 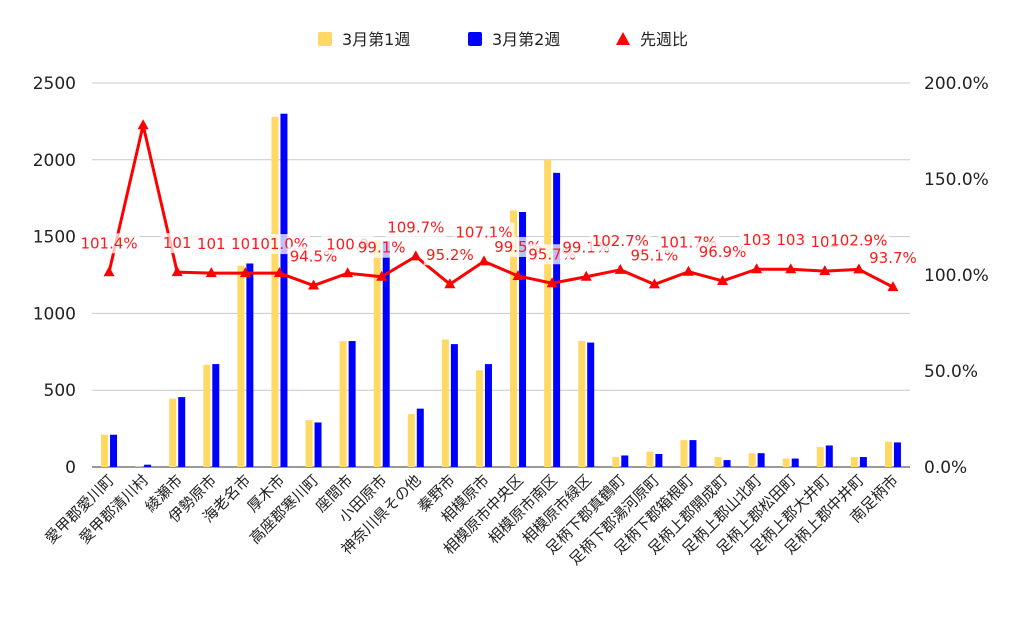 I want to click on y-right-tick-label: 200.0%, so click(x=956, y=84).